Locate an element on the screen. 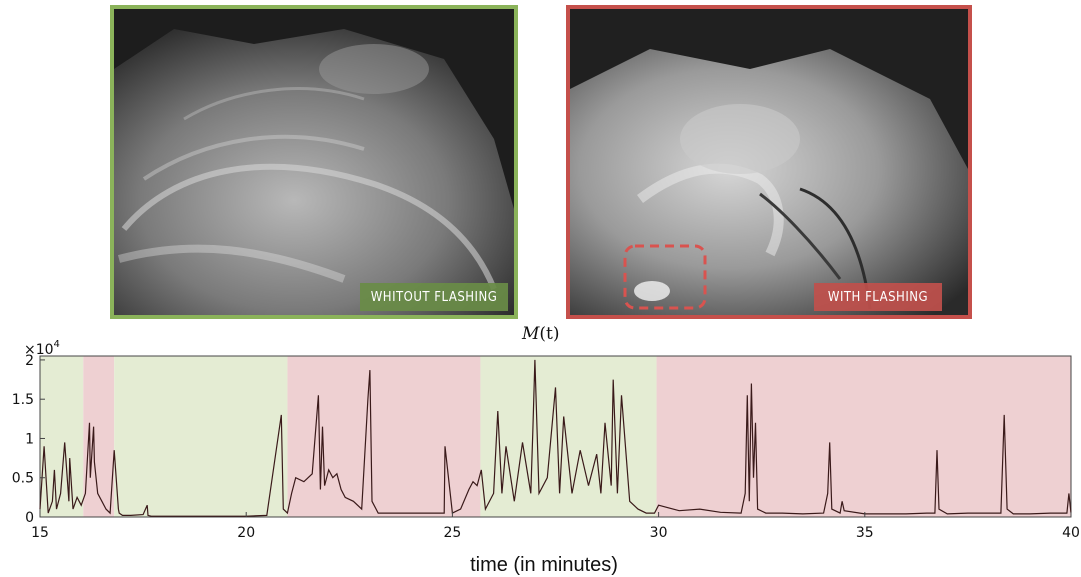  y-tick-label-2: 1 is located at coordinates (29, 439).